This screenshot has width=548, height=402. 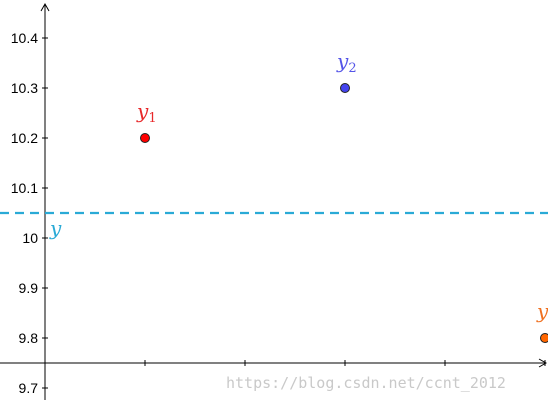 What do you see at coordinates (346, 62) in the screenshot?
I see `point-label-y2: y2` at bounding box center [346, 62].